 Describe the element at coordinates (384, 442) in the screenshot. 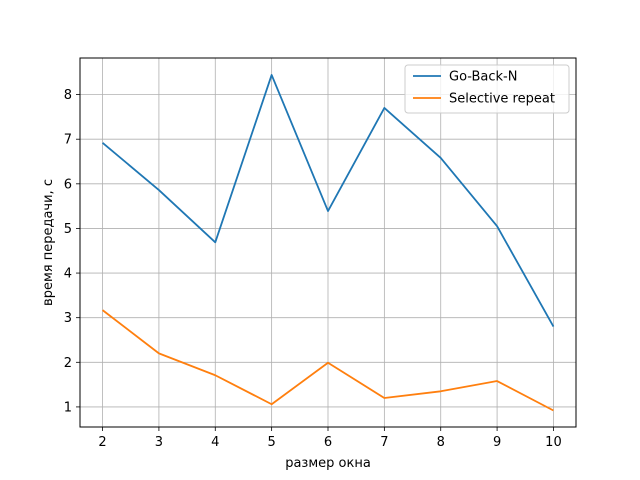

I see `x-tick-label: 7` at that location.